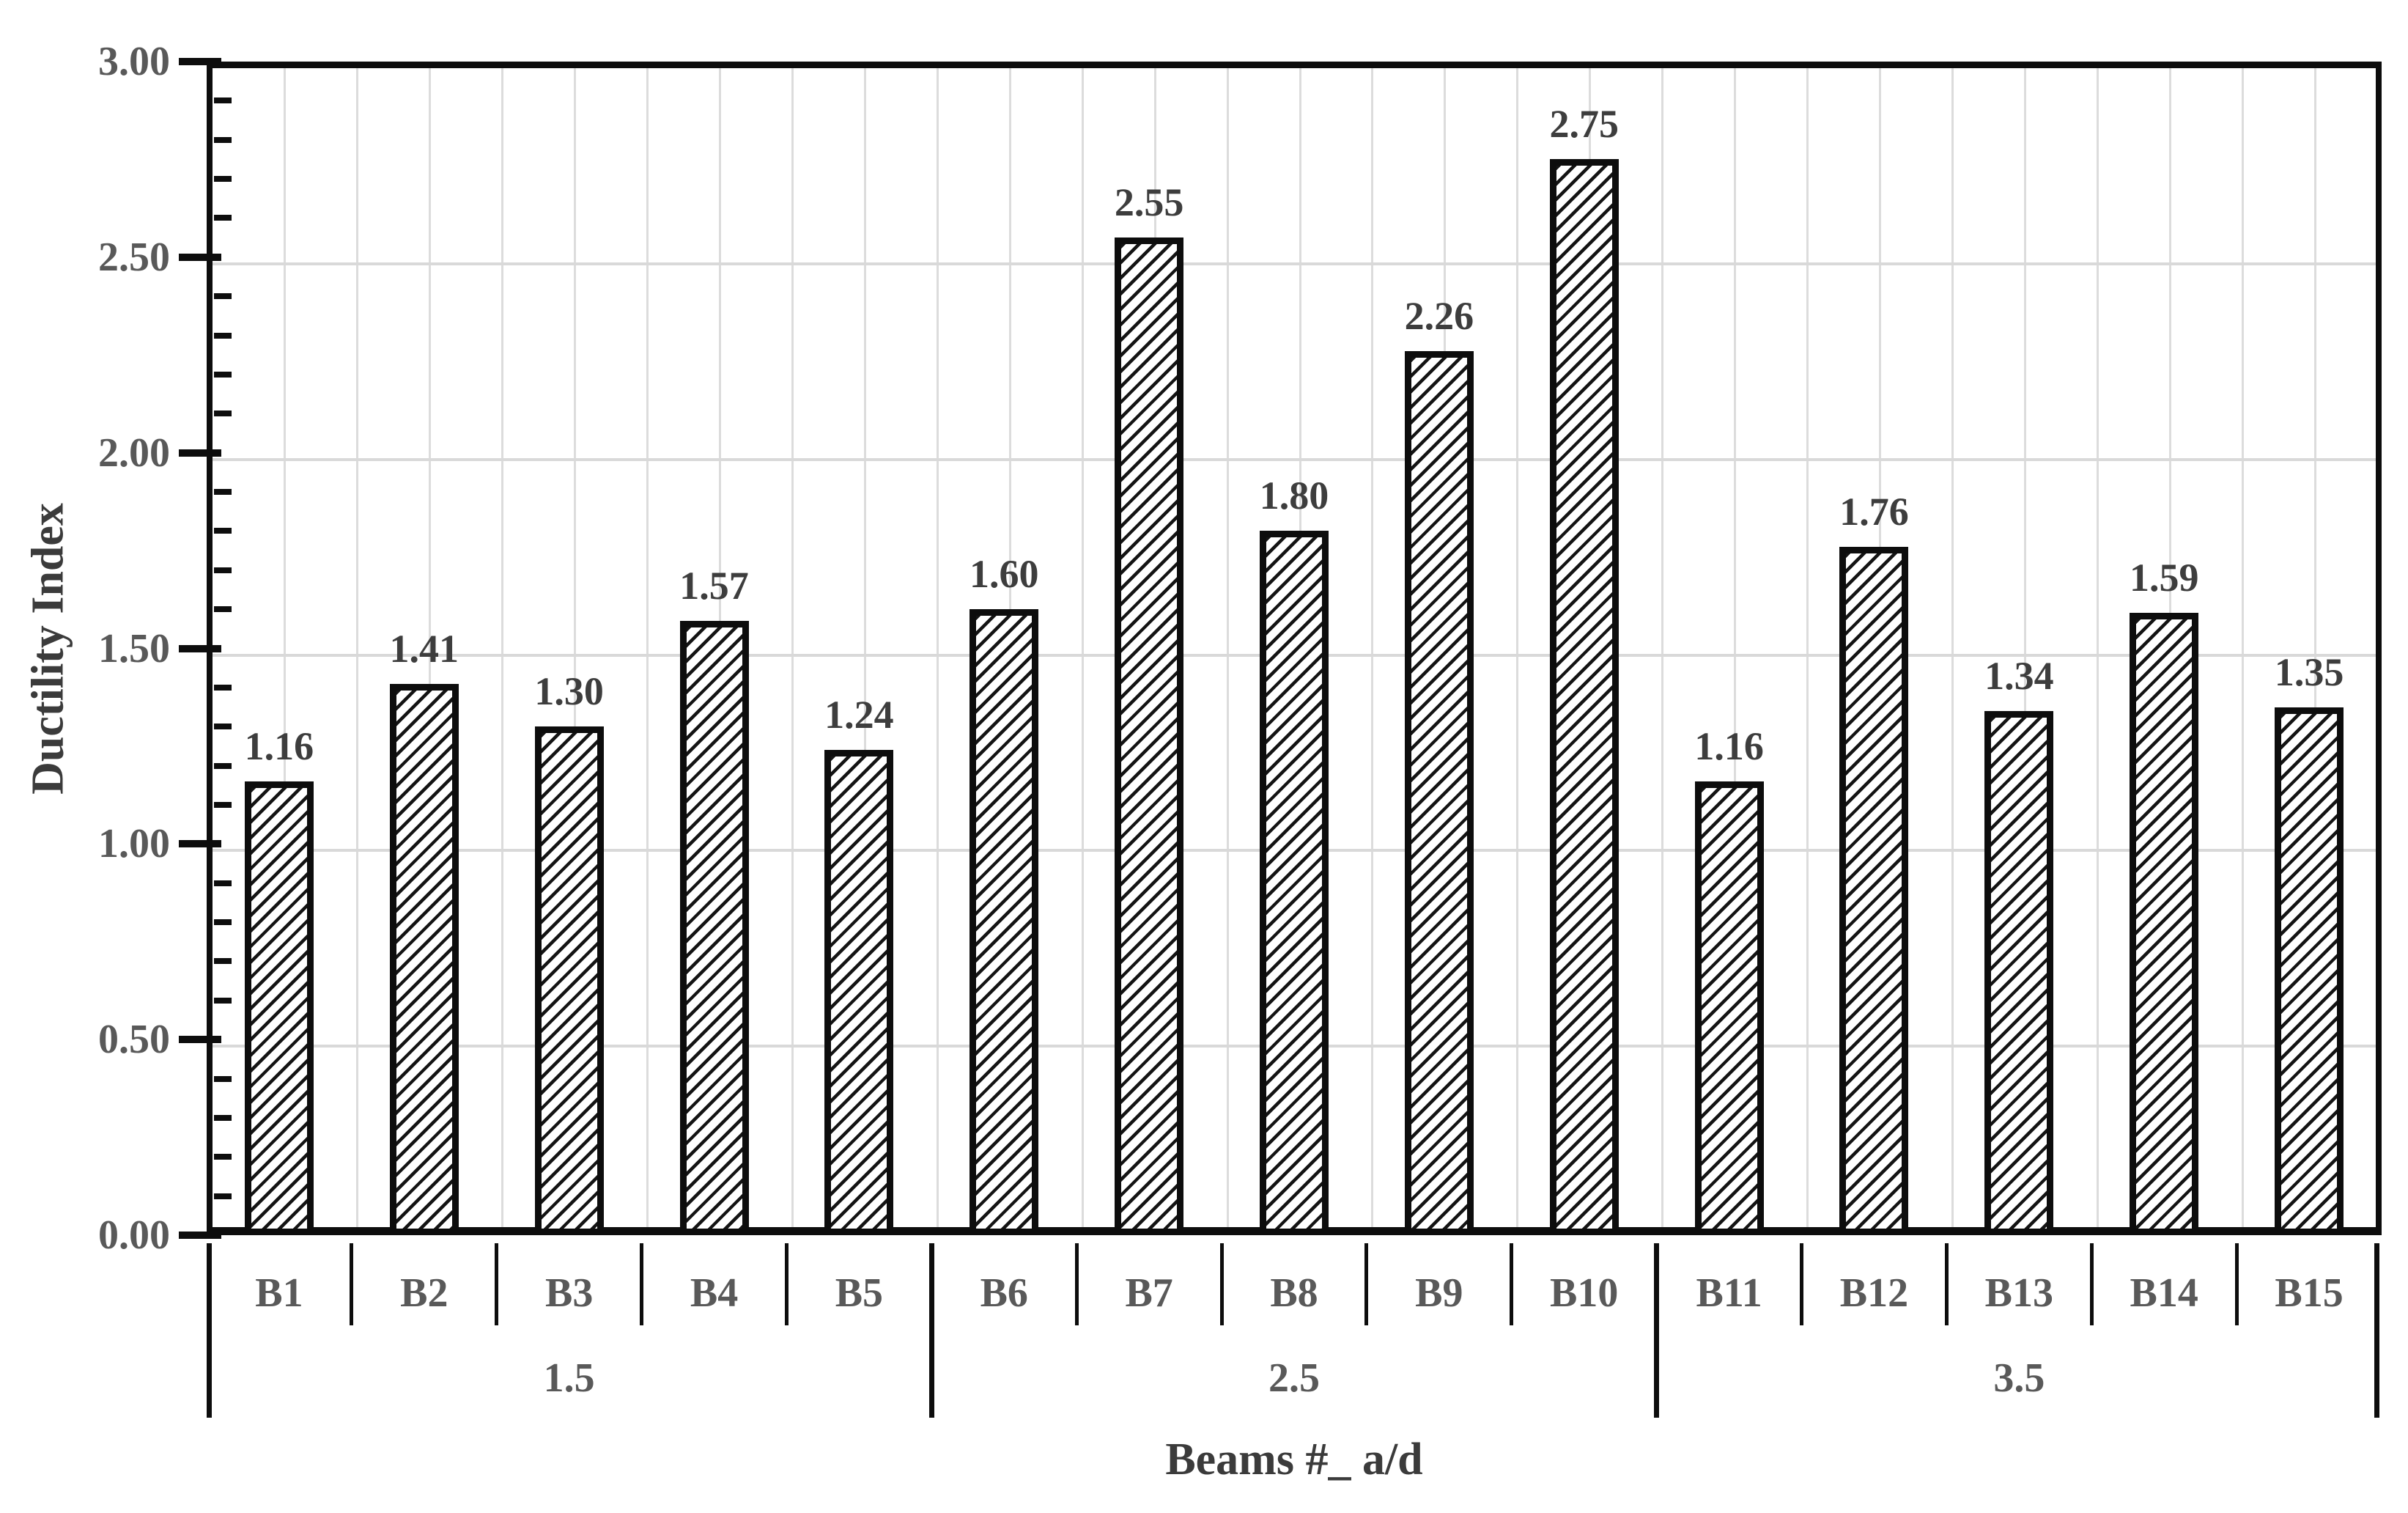 This screenshot has height=1513, width=2408. What do you see at coordinates (1294, 1293) in the screenshot?
I see `x-category-label-B8: B8` at bounding box center [1294, 1293].